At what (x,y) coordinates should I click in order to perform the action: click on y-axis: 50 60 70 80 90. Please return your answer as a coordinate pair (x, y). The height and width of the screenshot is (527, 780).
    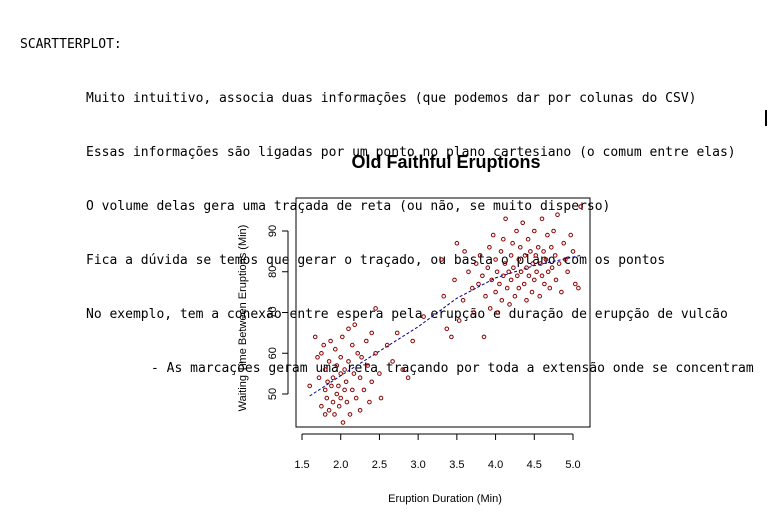
    Looking at the image, I should click on (278, 312).